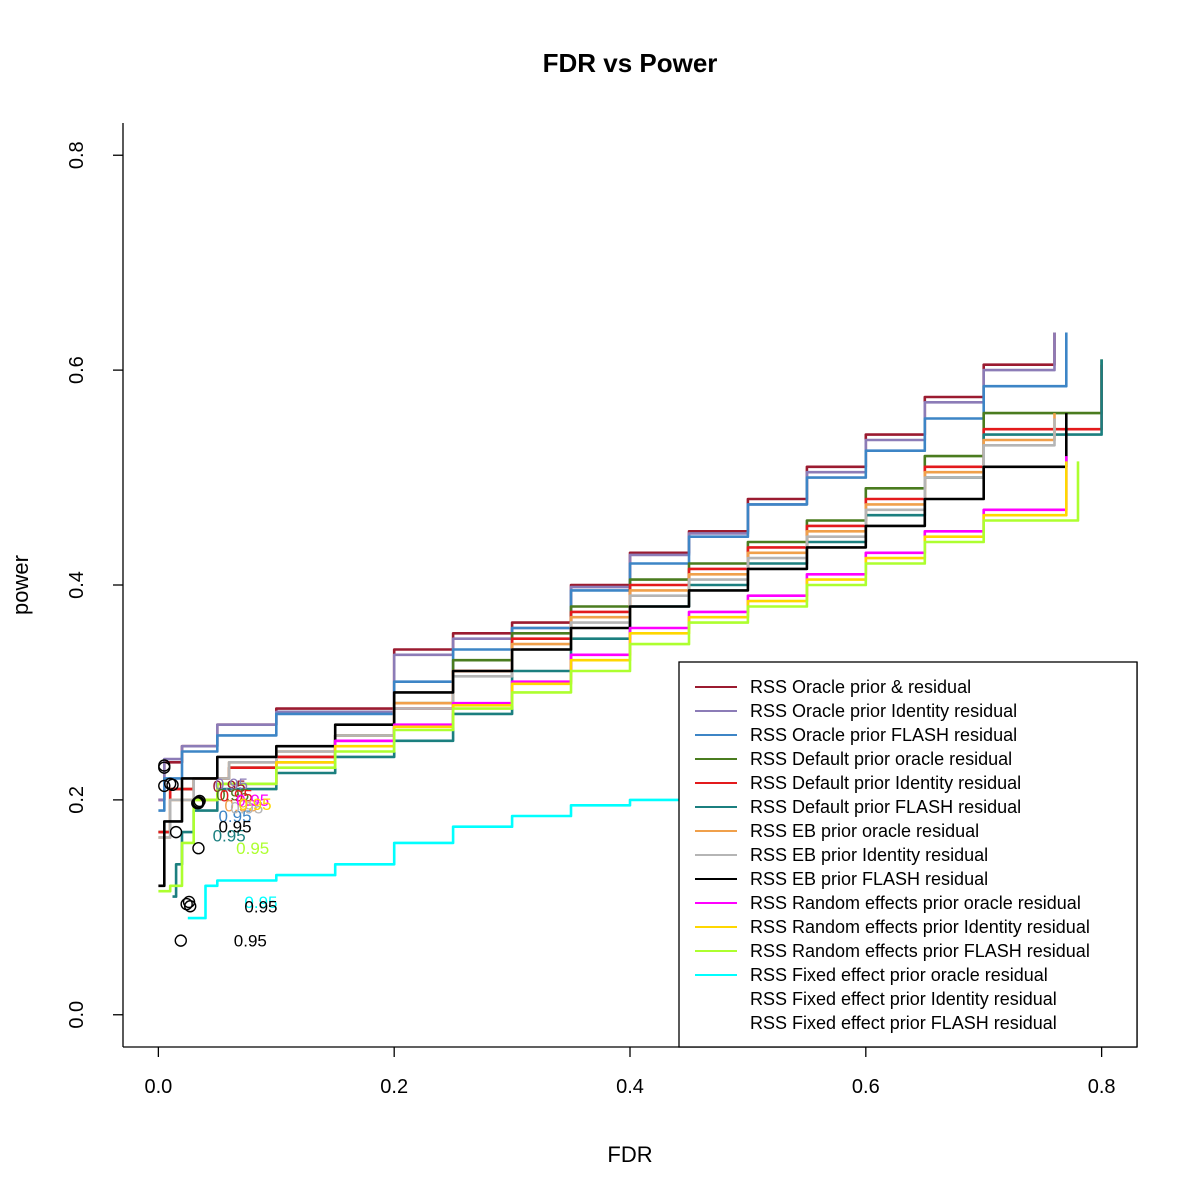 This screenshot has height=1200, width=1200. I want to click on threshold-label-14: 0.95, so click(250, 941).